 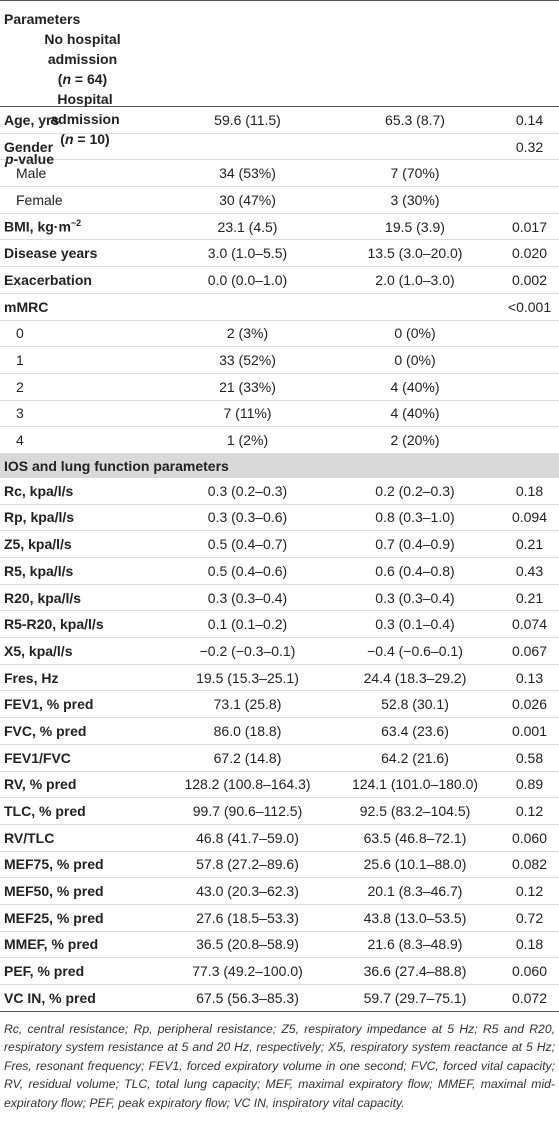 What do you see at coordinates (38, 544) in the screenshot?
I see `row-label: Z5, kpa/l/s` at bounding box center [38, 544].